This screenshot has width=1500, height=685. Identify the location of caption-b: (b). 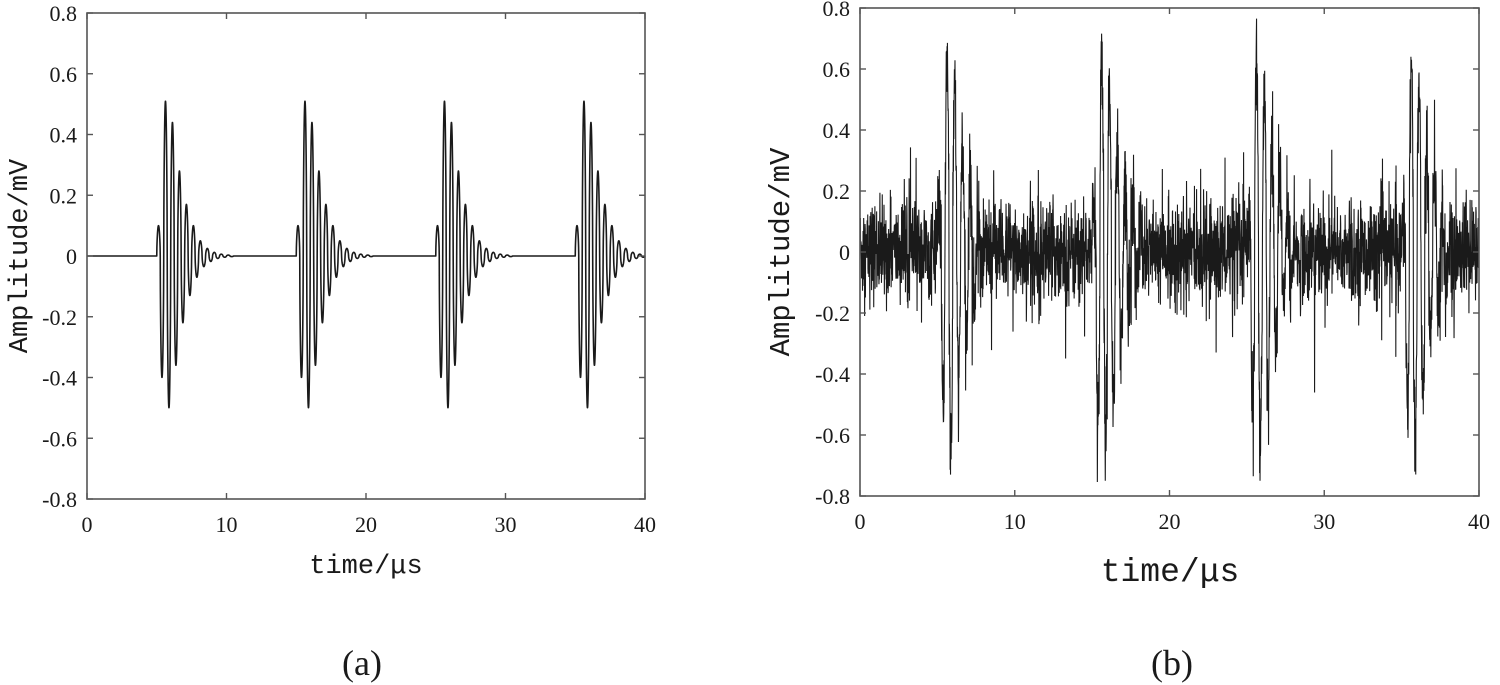
(1172, 663).